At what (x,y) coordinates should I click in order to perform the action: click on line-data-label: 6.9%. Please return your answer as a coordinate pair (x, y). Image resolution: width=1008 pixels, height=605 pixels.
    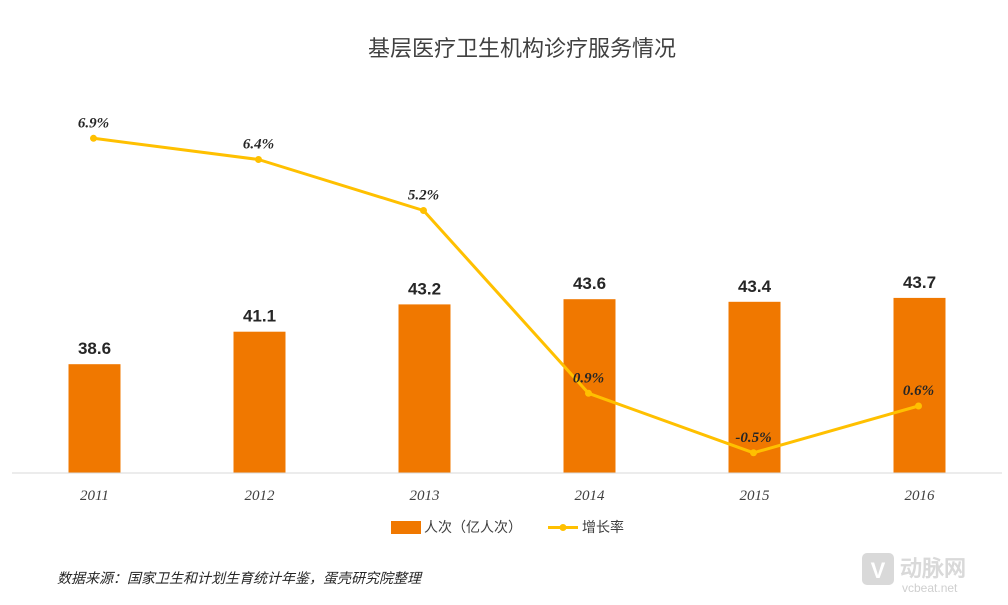
    Looking at the image, I should click on (93, 123).